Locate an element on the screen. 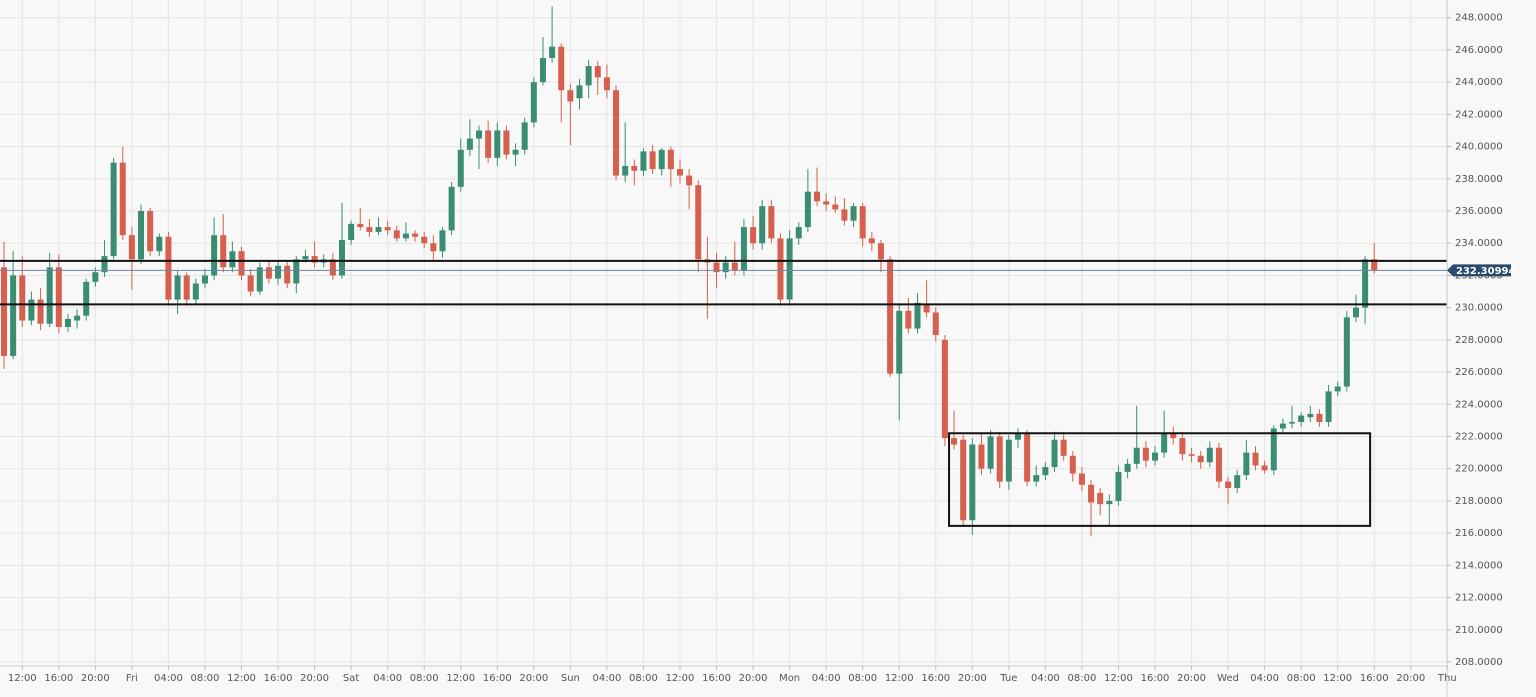 The height and width of the screenshot is (697, 1536). y-tick-label: 212.0000 is located at coordinates (1479, 598).